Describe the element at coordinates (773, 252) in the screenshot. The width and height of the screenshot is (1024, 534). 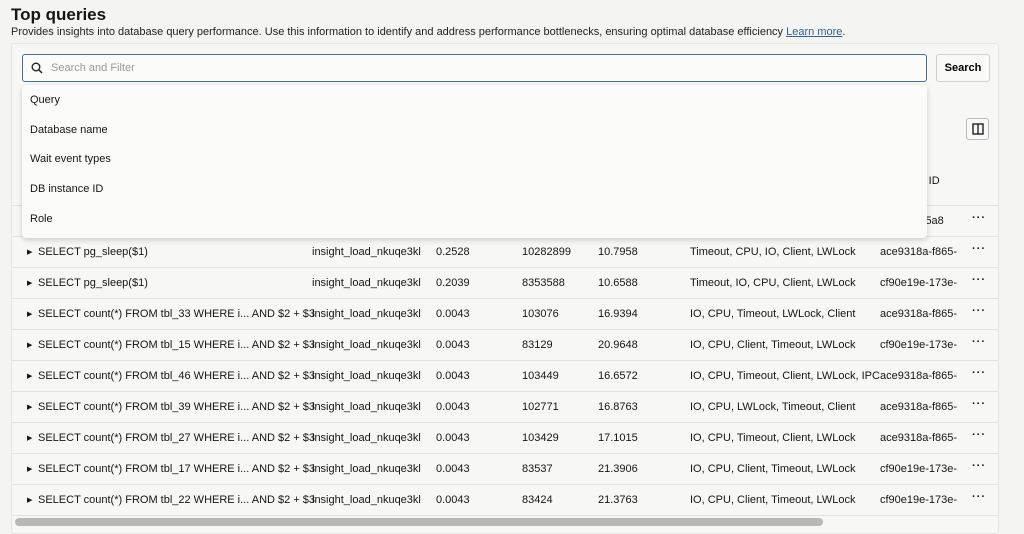
I see `wait-events-cell: Timeout, CPU, IO, Client, LWLock` at that location.